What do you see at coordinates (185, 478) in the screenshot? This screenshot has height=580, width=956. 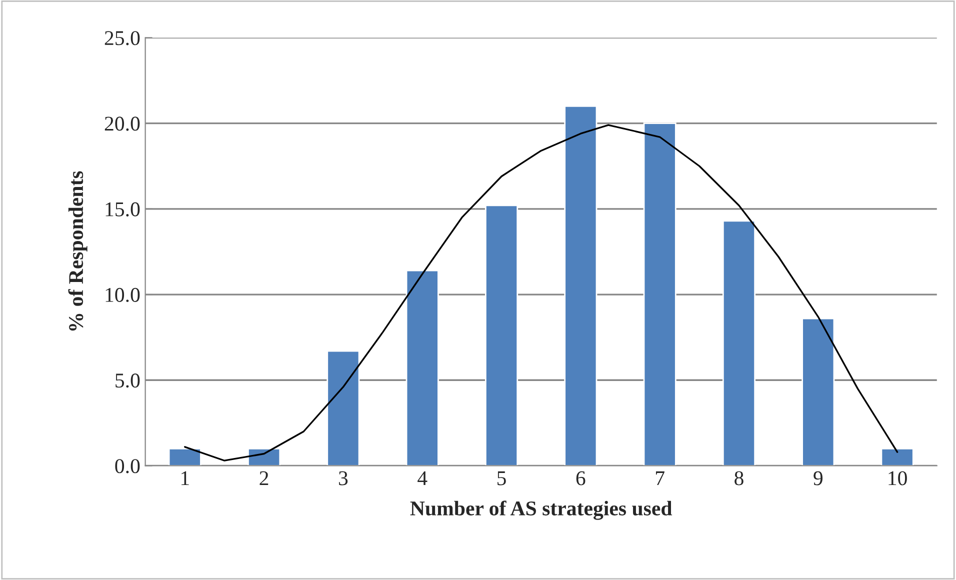 I see `x-tick-label: 1` at bounding box center [185, 478].